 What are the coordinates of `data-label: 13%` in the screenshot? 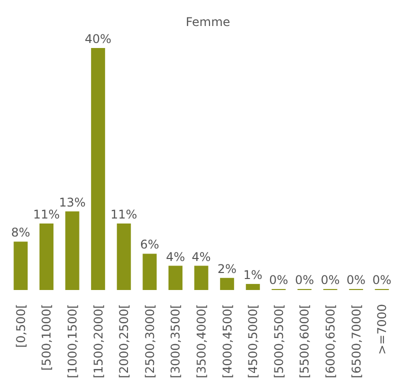 It's located at (72, 202).